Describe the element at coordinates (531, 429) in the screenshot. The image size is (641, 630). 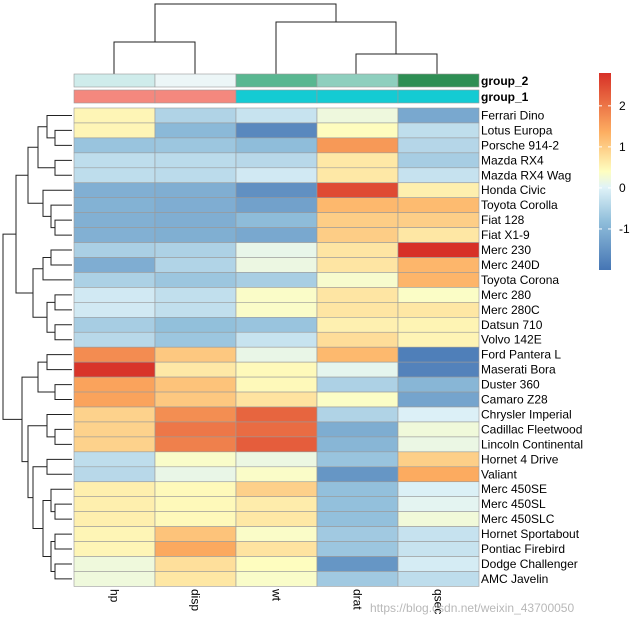
I see `row-label: Cadillac Fleetwood` at that location.